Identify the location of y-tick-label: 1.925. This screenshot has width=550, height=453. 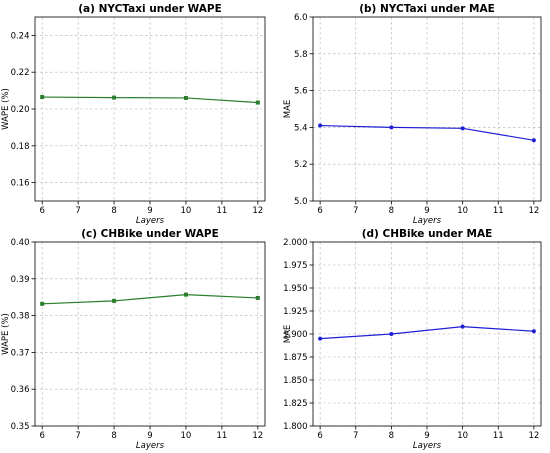
(295, 312).